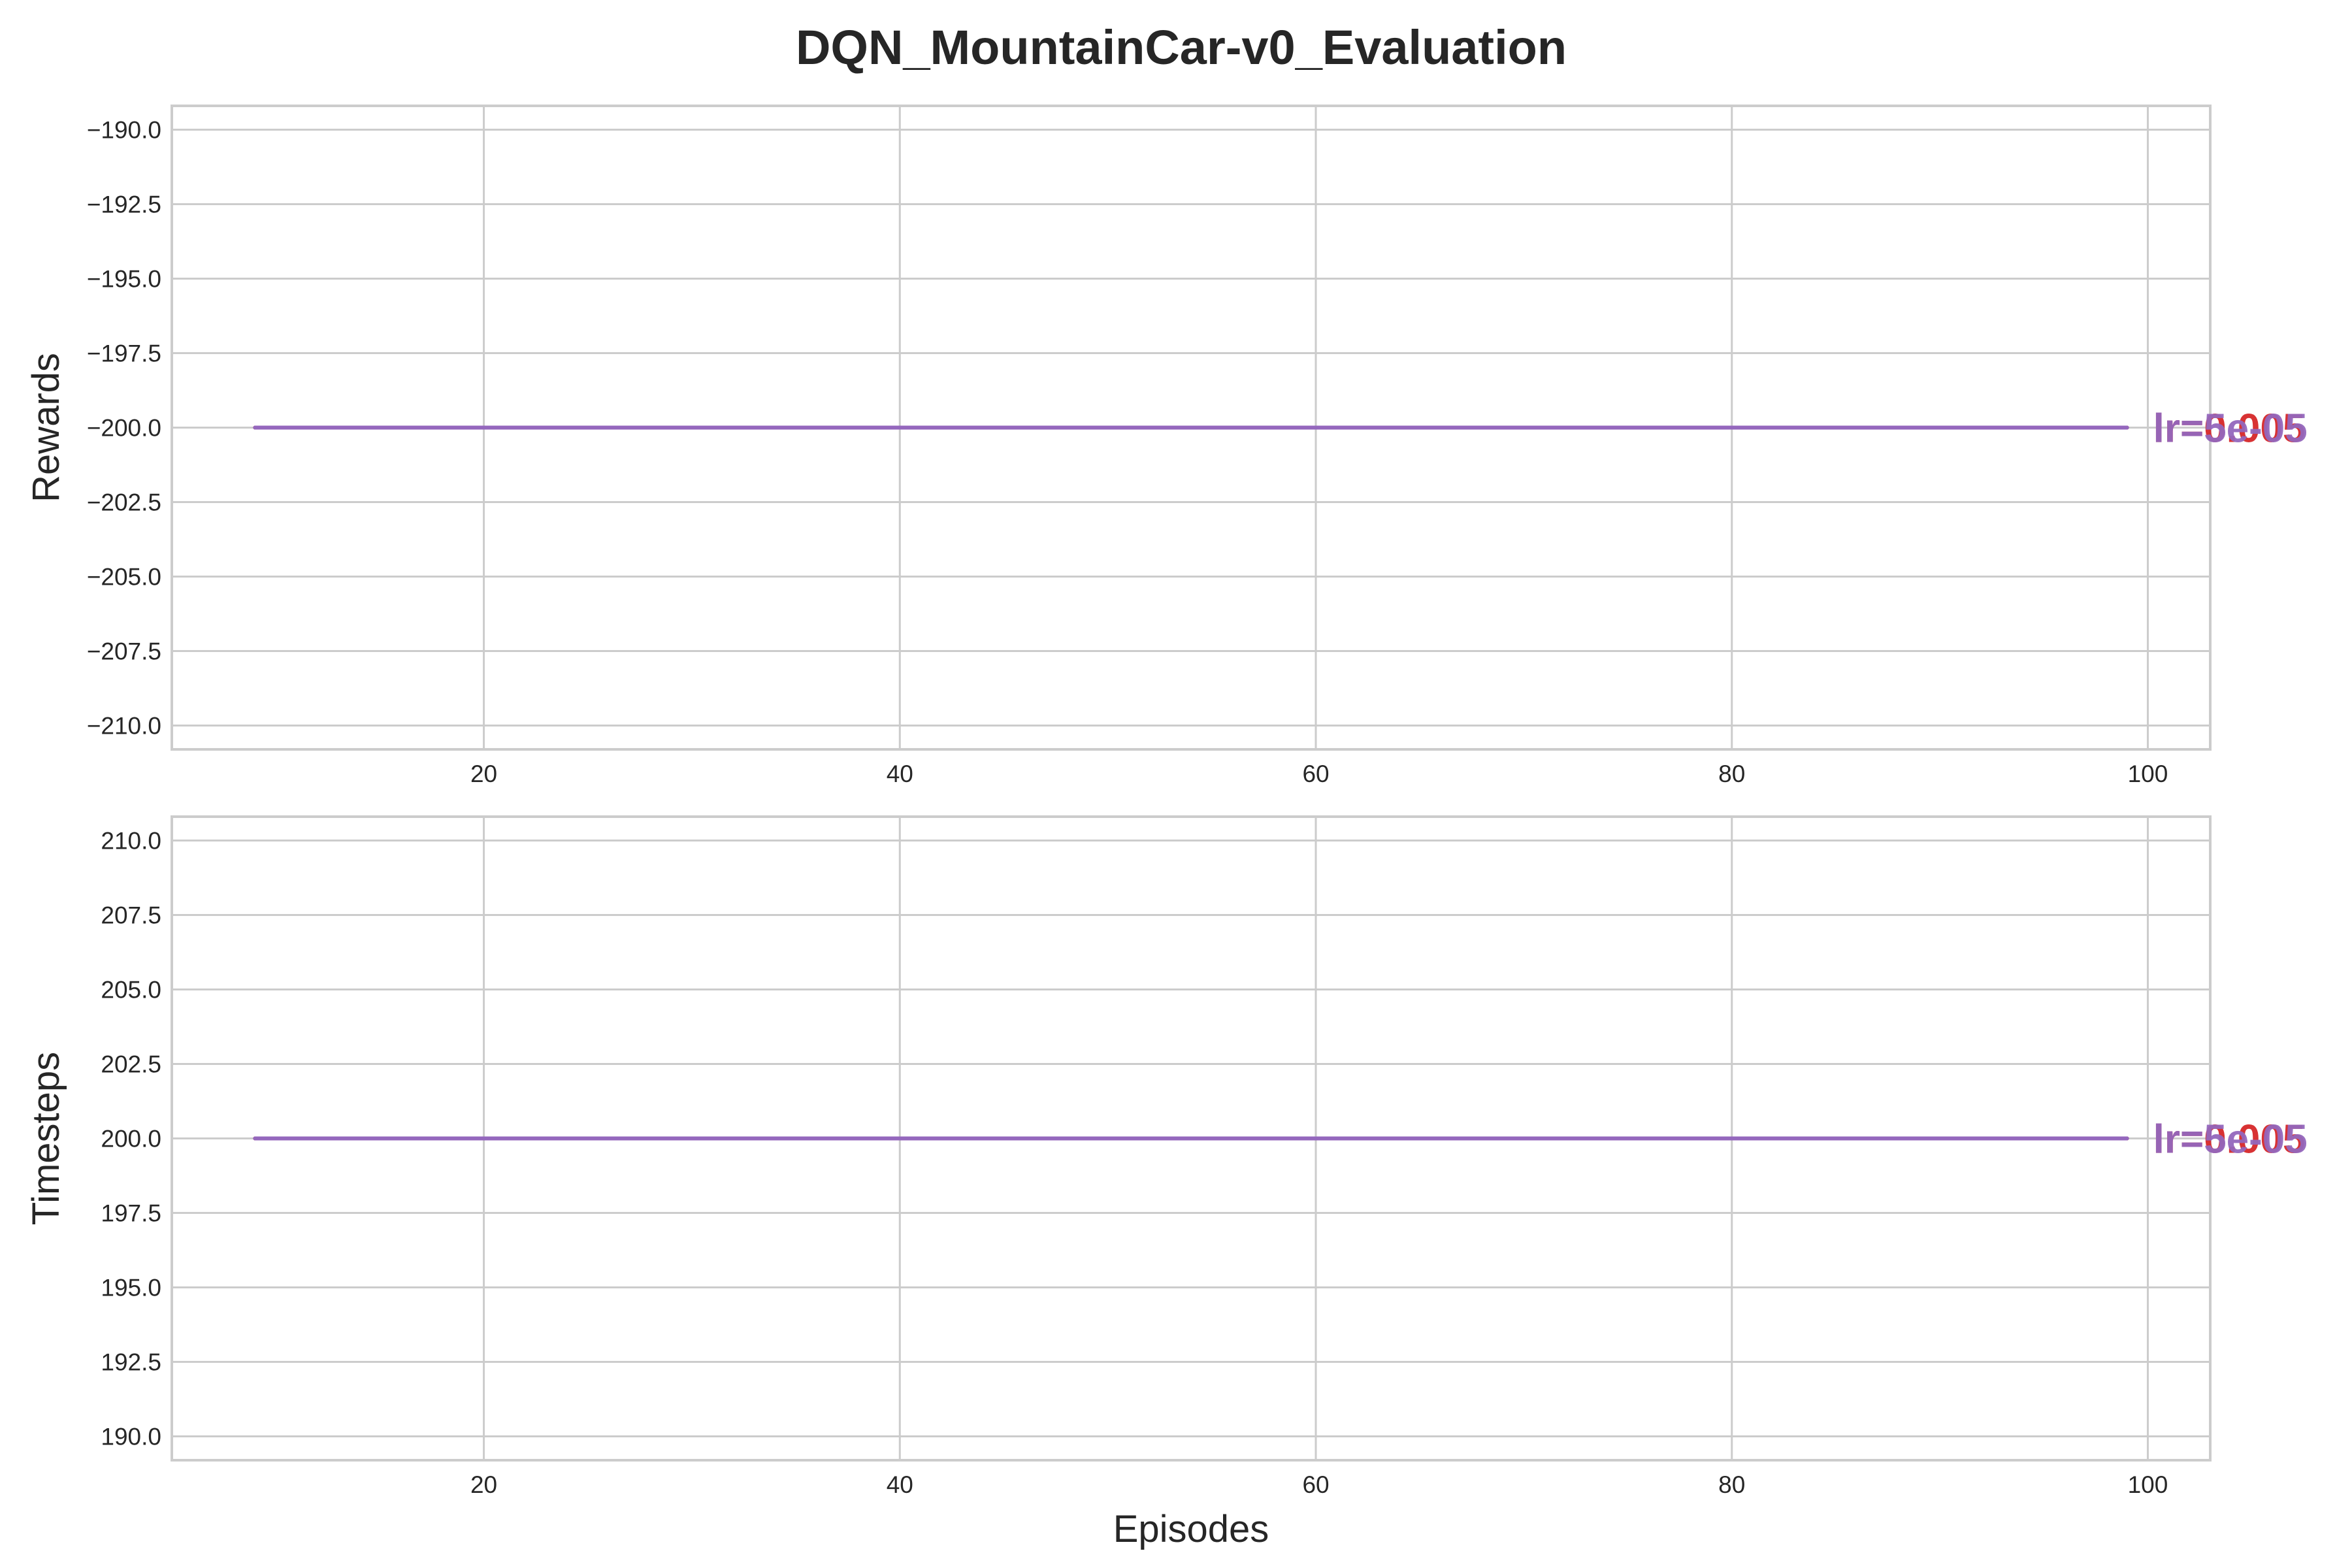  What do you see at coordinates (124, 502) in the screenshot?
I see `y-tick-label: −202.5` at bounding box center [124, 502].